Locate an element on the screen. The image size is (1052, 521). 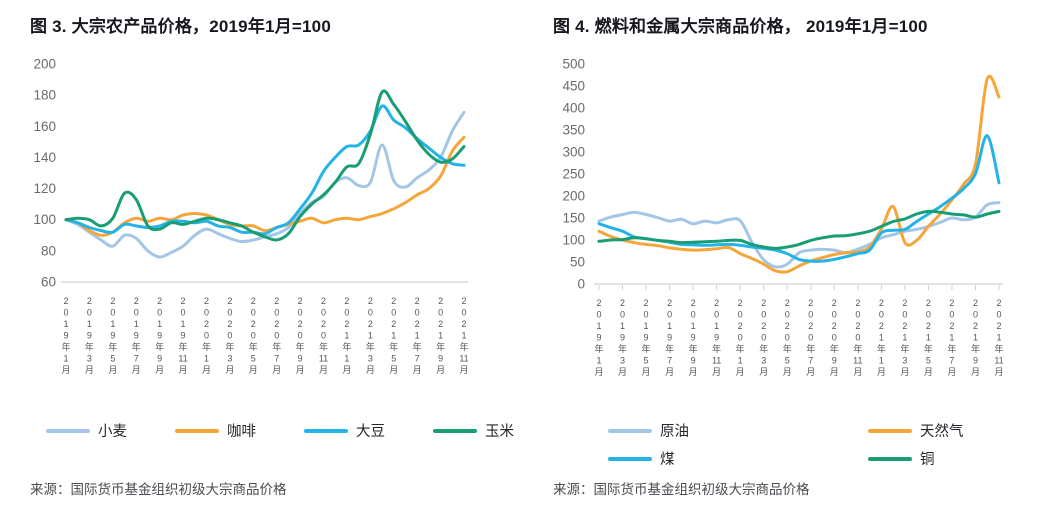
series-corn-line is located at coordinates (265, 165).